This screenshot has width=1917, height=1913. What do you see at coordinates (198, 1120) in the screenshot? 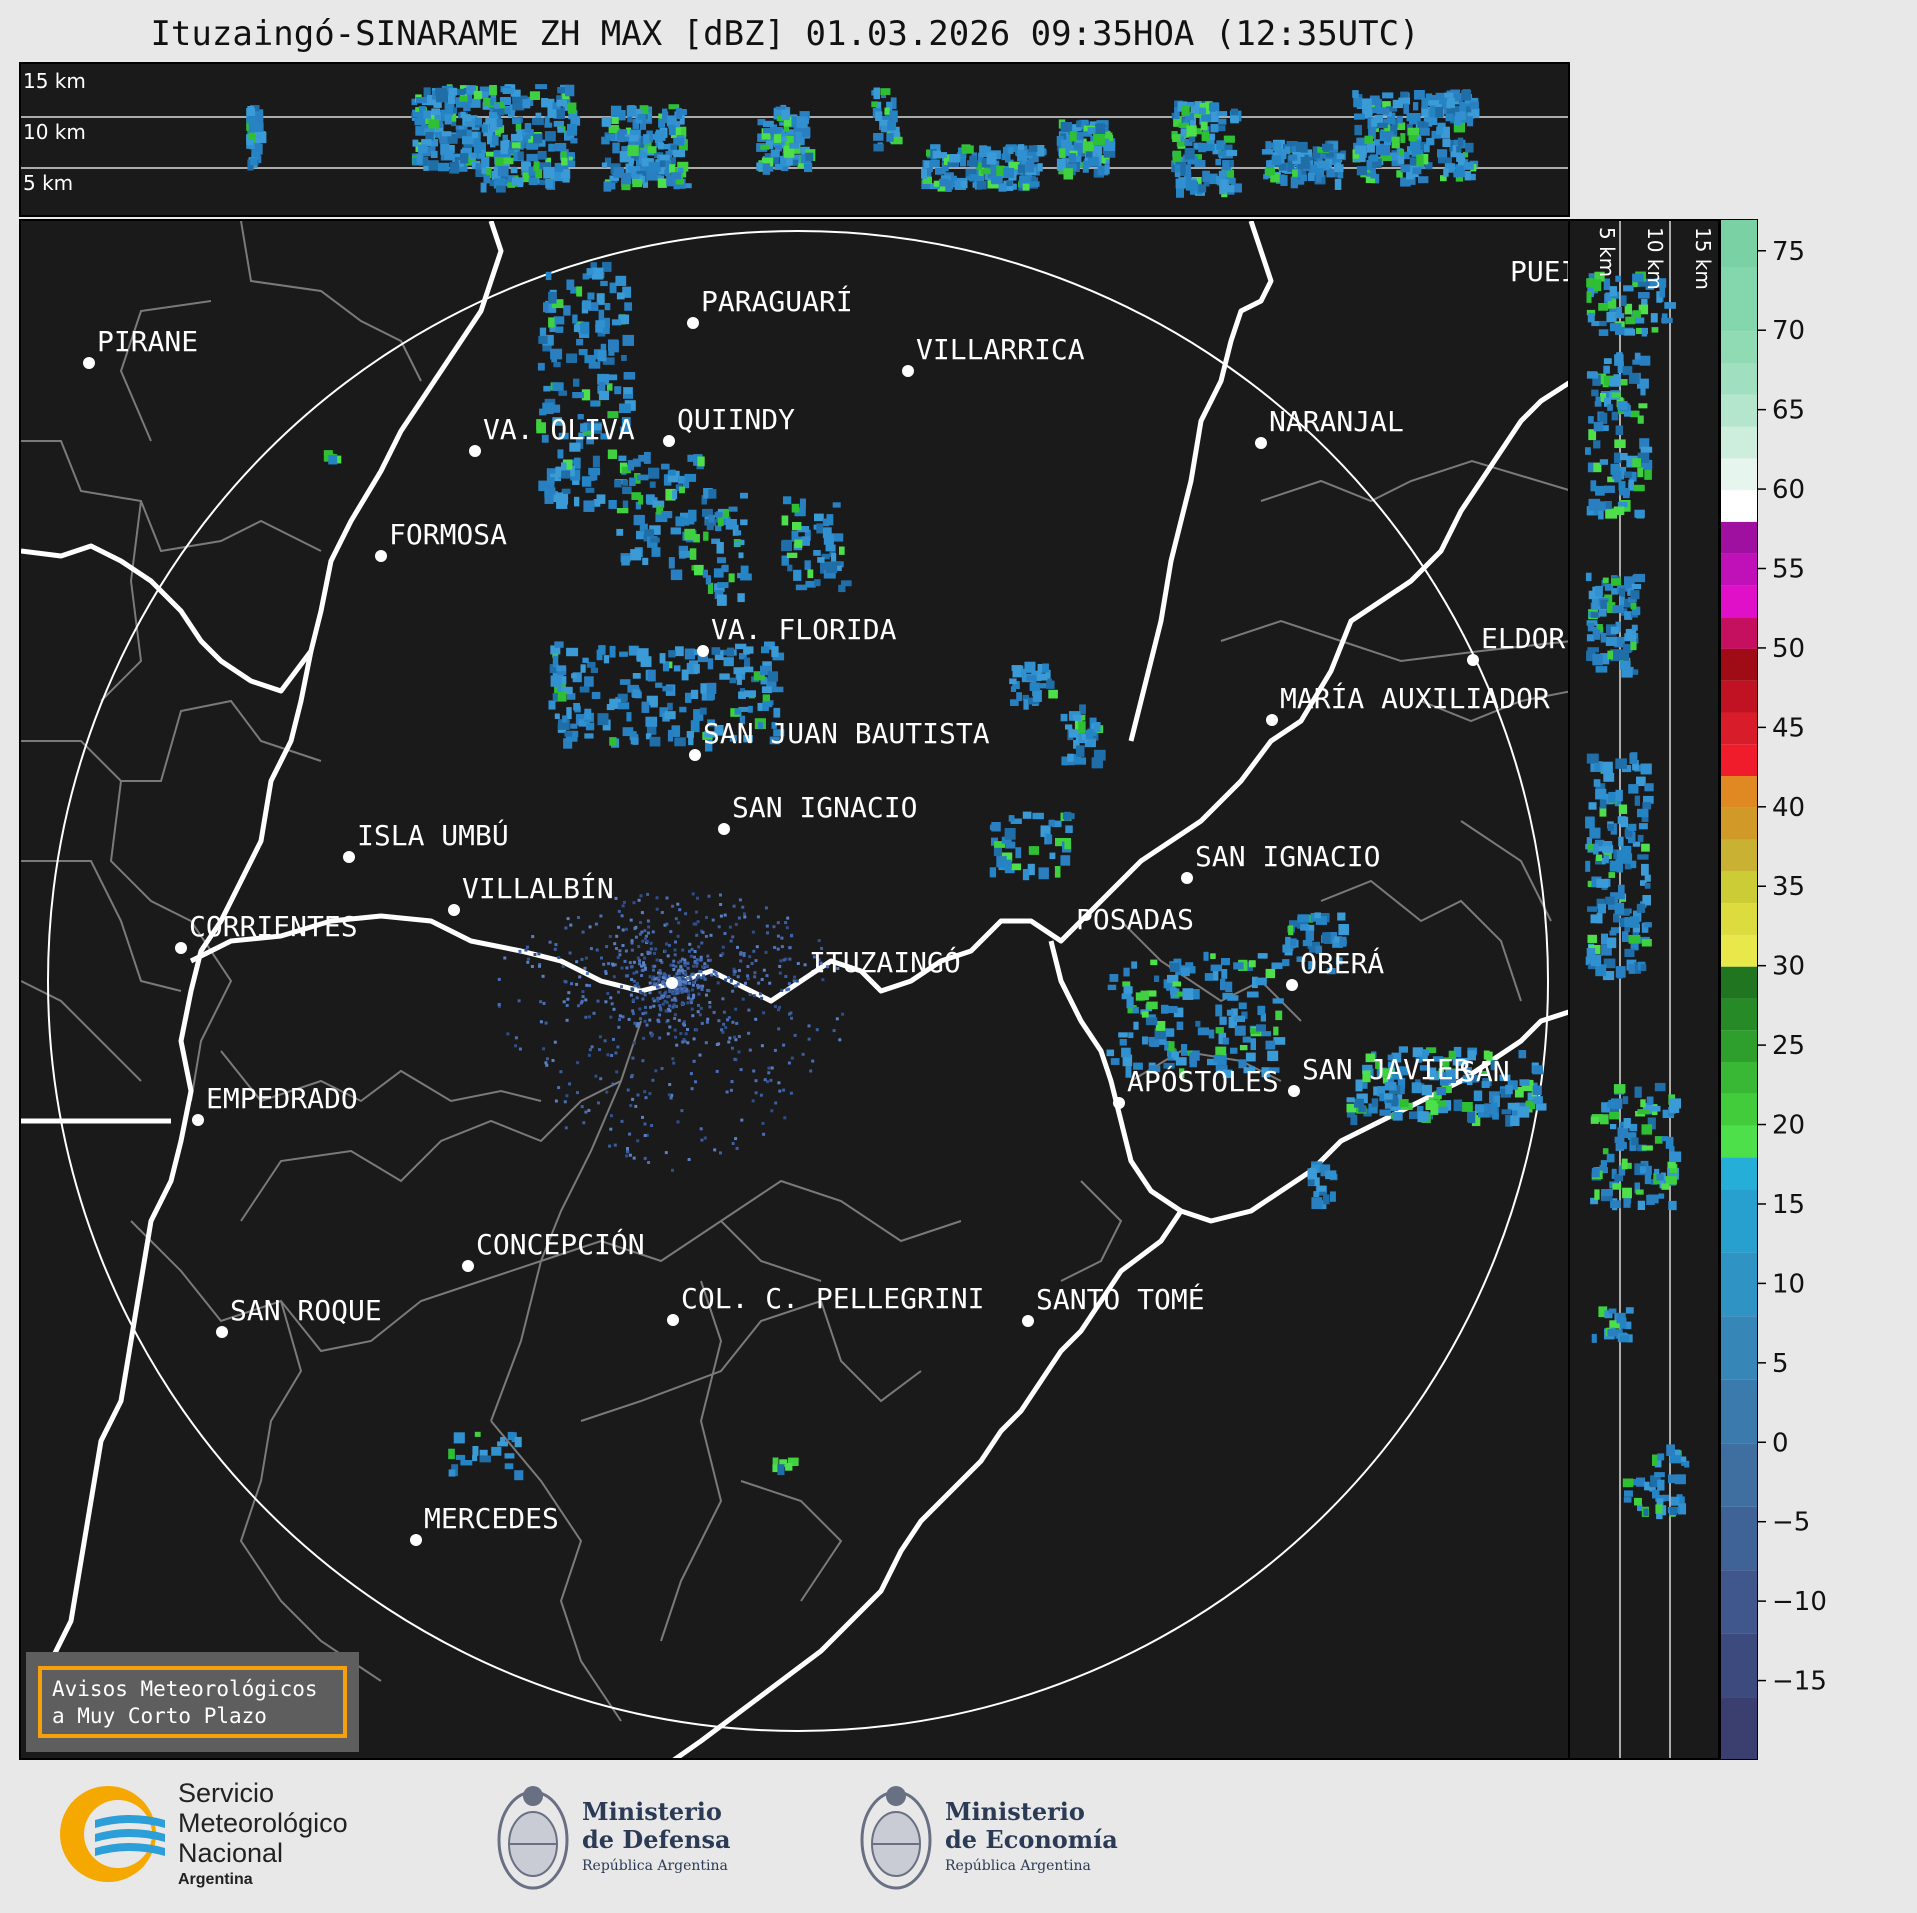
I see `city-marker` at bounding box center [198, 1120].